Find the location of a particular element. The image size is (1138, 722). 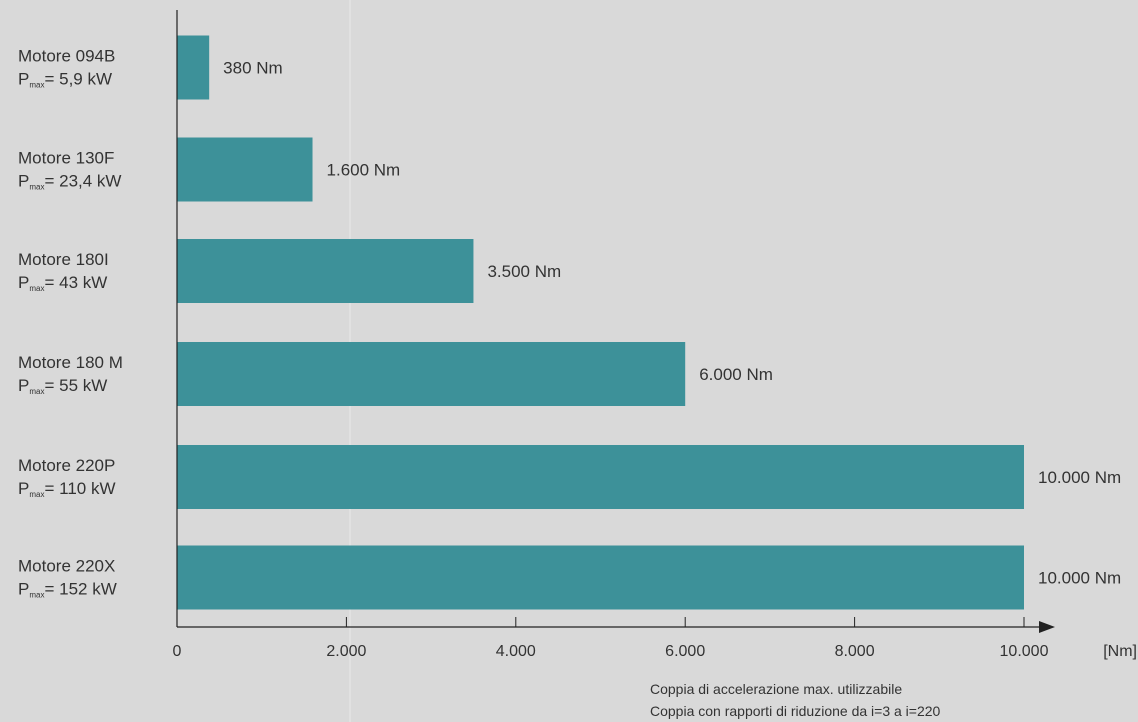

bar-value-label: 6.000 Nm is located at coordinates (736, 374).